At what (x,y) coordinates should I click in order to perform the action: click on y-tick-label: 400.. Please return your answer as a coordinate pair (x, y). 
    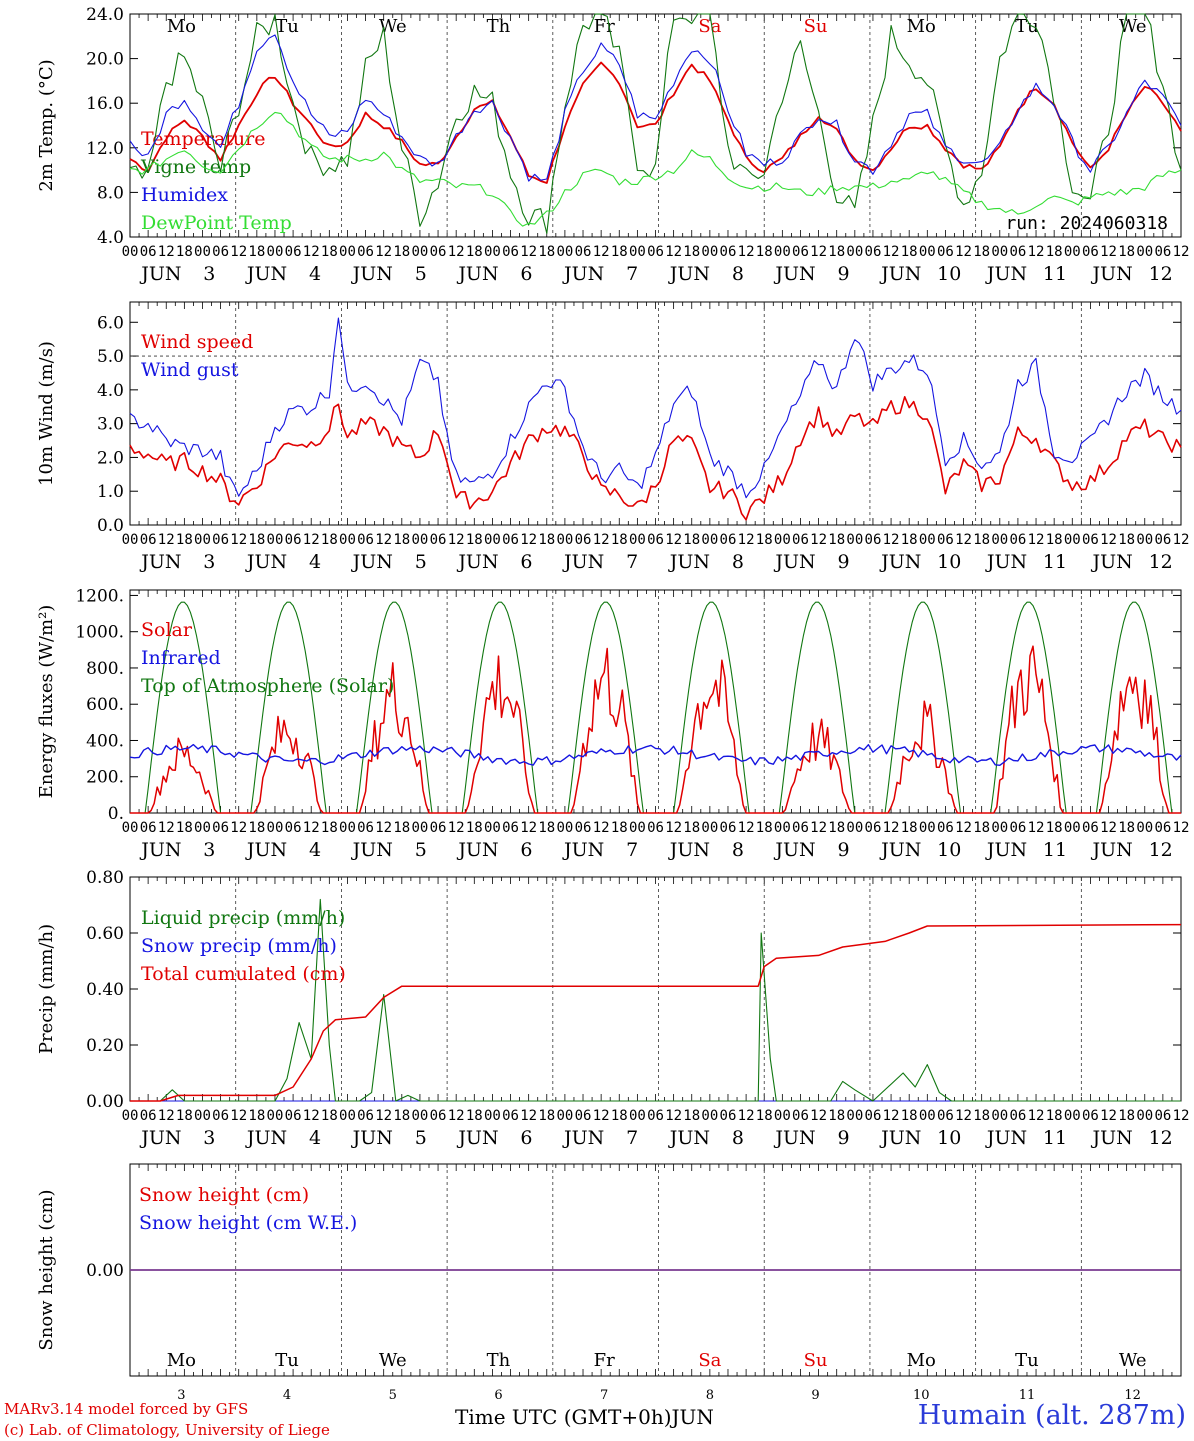
    Looking at the image, I should click on (105, 741).